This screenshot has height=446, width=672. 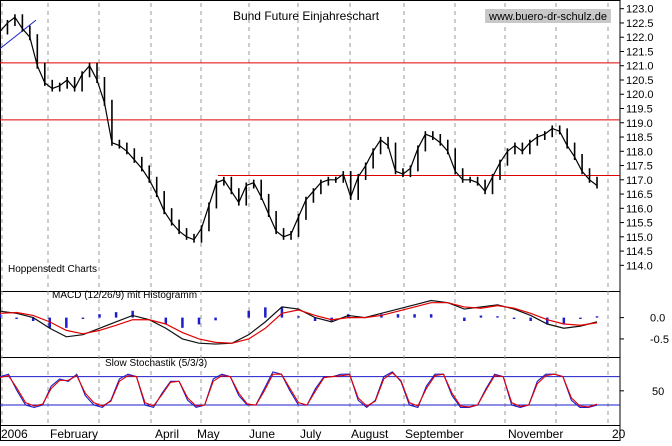 I want to click on y-tick-label: 118.0, so click(x=639, y=152).